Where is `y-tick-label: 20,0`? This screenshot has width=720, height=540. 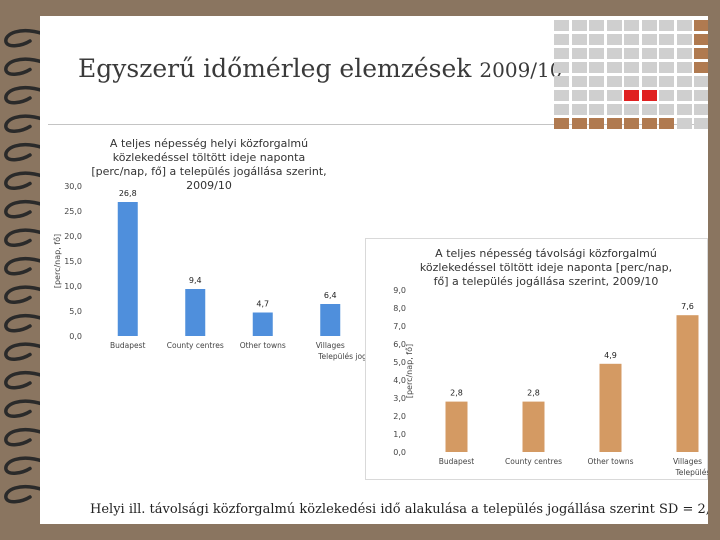
y-tick-label: 20,0 is located at coordinates (73, 236).